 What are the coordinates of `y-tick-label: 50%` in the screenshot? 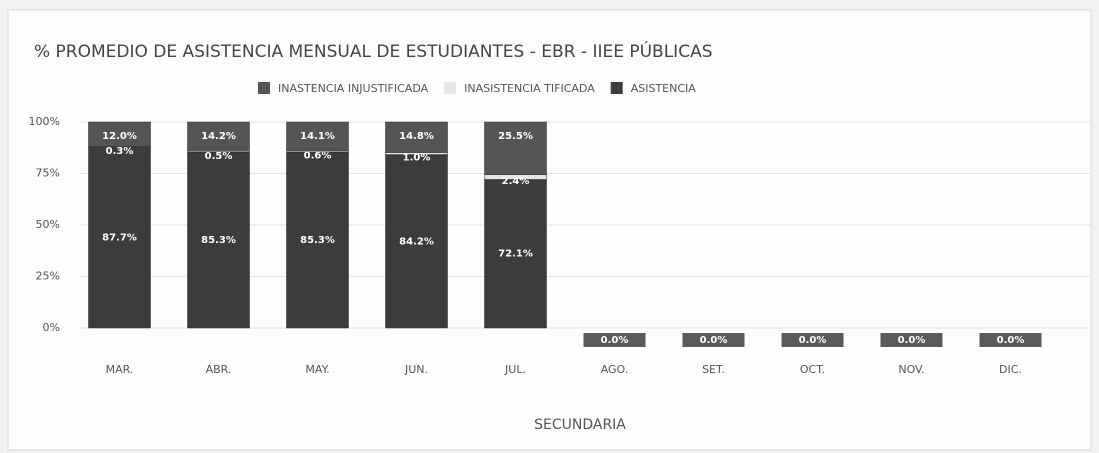 It's located at (48, 224).